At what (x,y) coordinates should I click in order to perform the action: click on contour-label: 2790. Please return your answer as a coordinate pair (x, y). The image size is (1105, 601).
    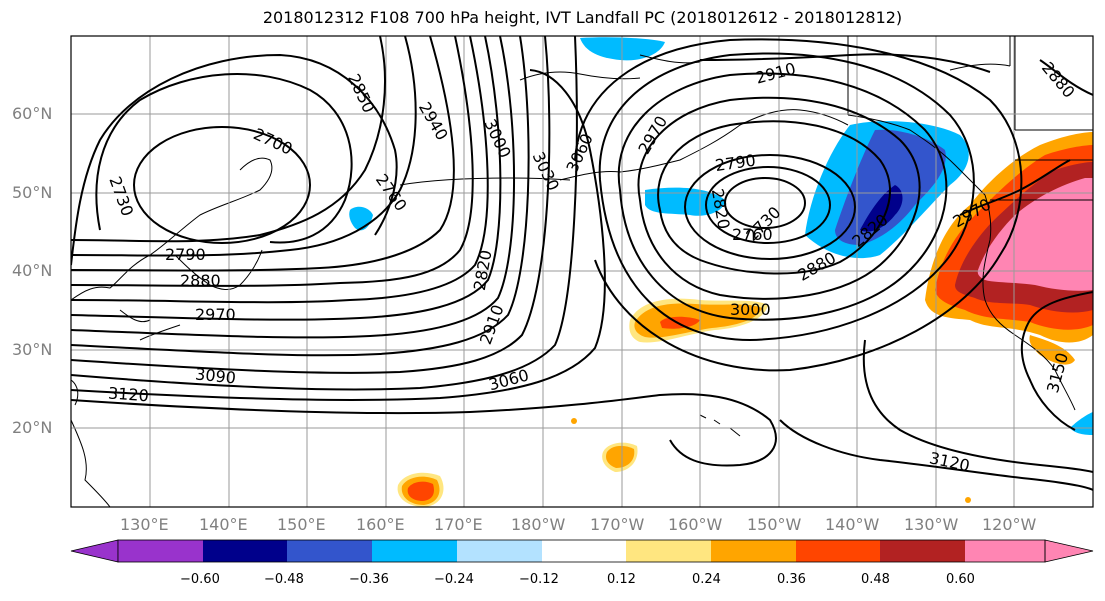
    Looking at the image, I should click on (185, 254).